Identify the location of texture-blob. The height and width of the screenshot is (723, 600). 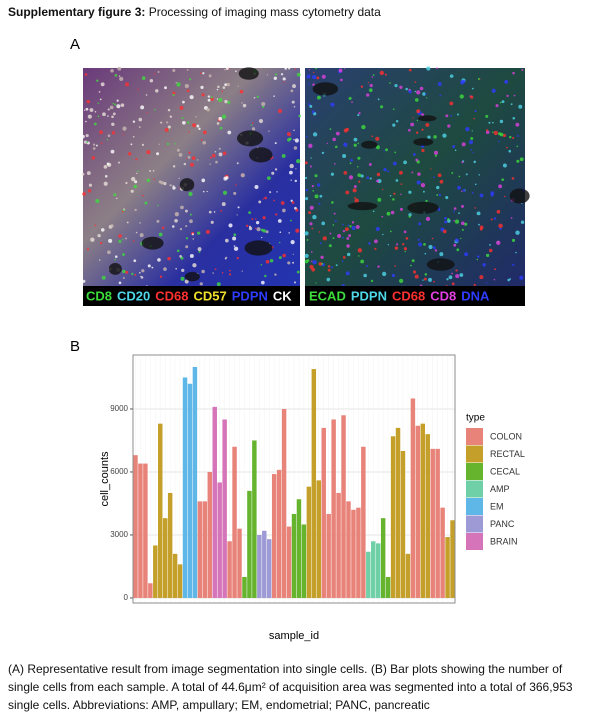
(248, 73).